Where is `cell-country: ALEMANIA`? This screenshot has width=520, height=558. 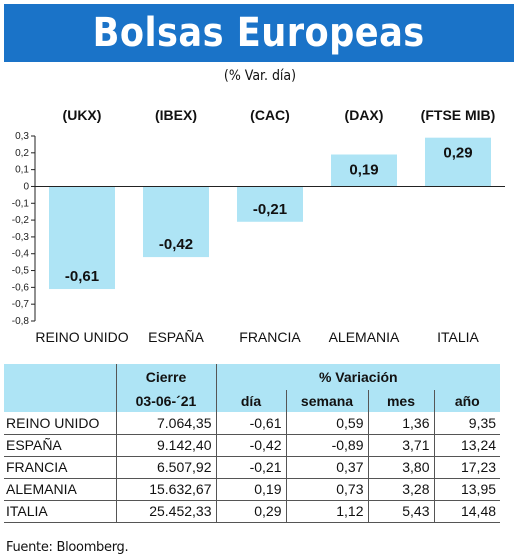 cell-country: ALEMANIA is located at coordinates (60, 489).